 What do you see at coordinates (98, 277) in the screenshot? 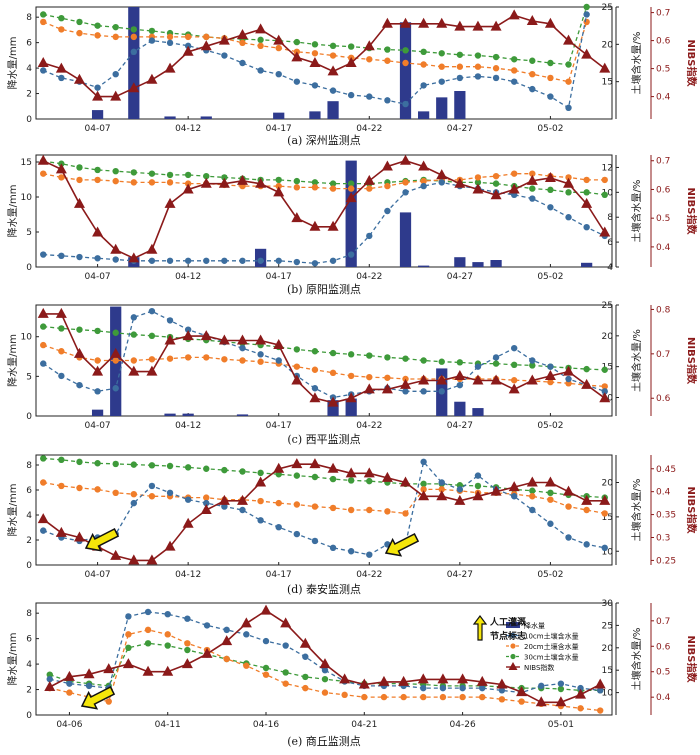
I see `x-tick-label: 04-07` at bounding box center [98, 277].